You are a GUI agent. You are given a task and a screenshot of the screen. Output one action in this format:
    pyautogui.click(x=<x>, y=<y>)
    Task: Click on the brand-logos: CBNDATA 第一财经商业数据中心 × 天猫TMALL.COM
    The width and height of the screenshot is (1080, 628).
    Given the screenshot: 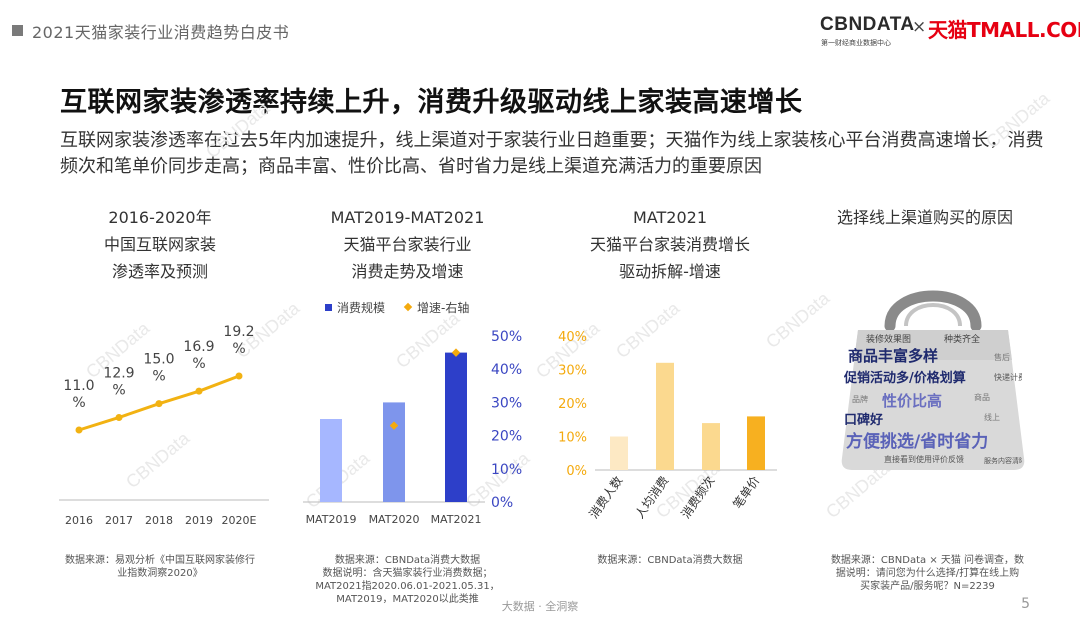 What is the action you would take?
    pyautogui.click(x=950, y=32)
    